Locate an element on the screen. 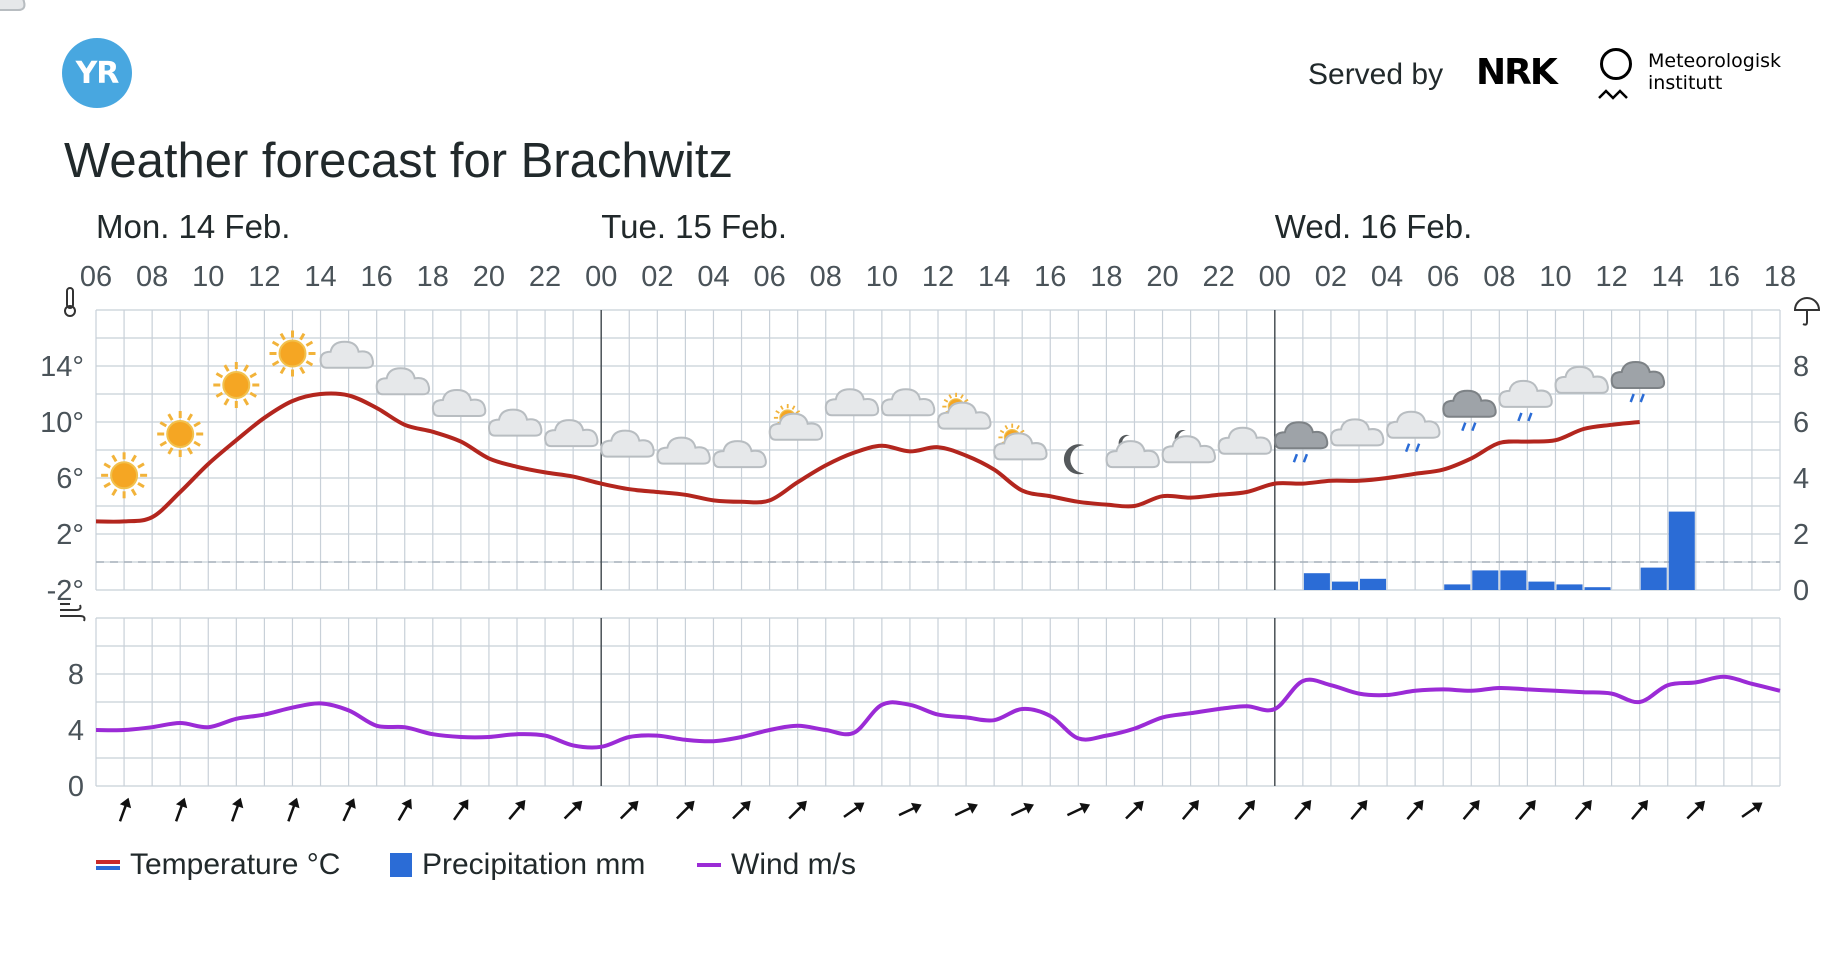 This screenshot has height=969, width=1844. met-line1: Meteorologisk is located at coordinates (1715, 61).